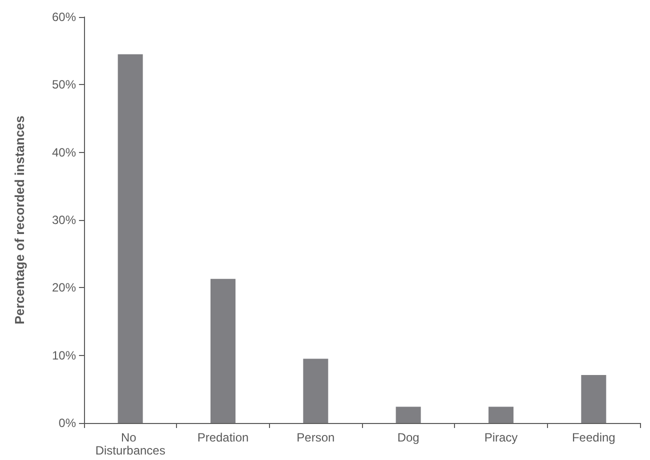  Describe the element at coordinates (223, 437) in the screenshot. I see `x-tick-label: Predation` at that location.